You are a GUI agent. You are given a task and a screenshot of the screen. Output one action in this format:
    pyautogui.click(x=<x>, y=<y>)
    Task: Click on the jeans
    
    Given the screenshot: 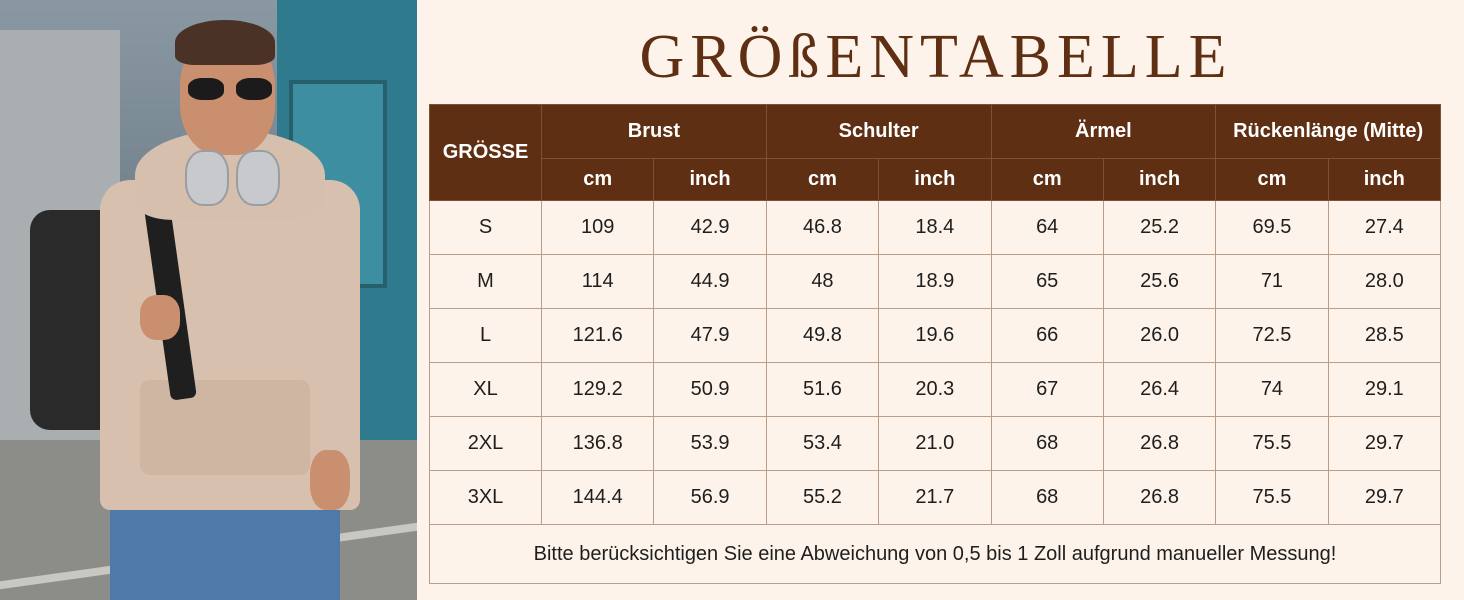 What is the action you would take?
    pyautogui.click(x=225, y=555)
    